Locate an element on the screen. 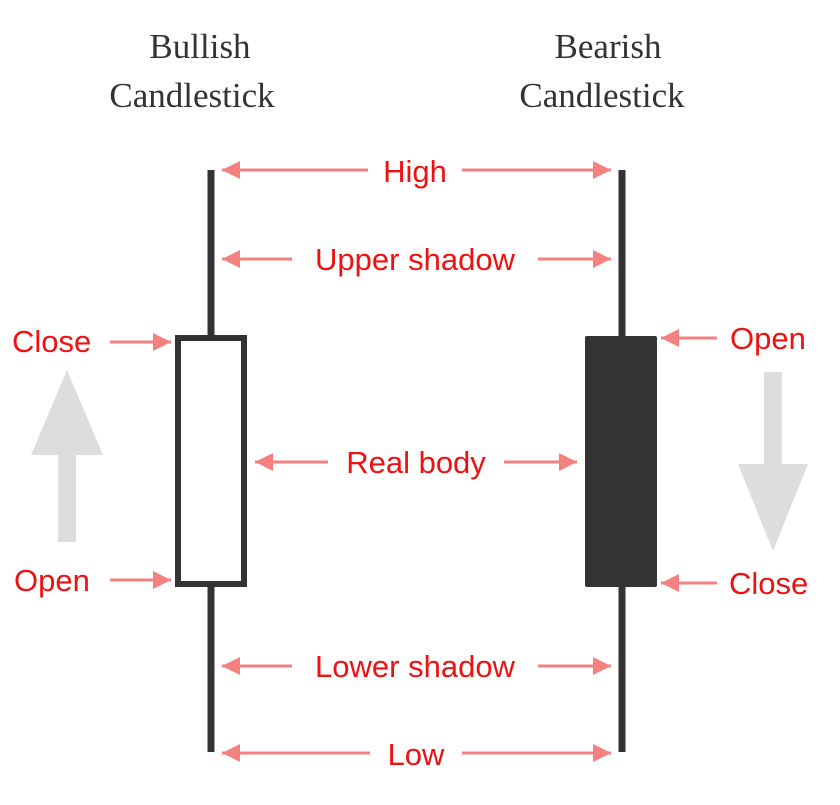 Image resolution: width=840 pixels, height=805 pixels. low-label: Low is located at coordinates (416, 754).